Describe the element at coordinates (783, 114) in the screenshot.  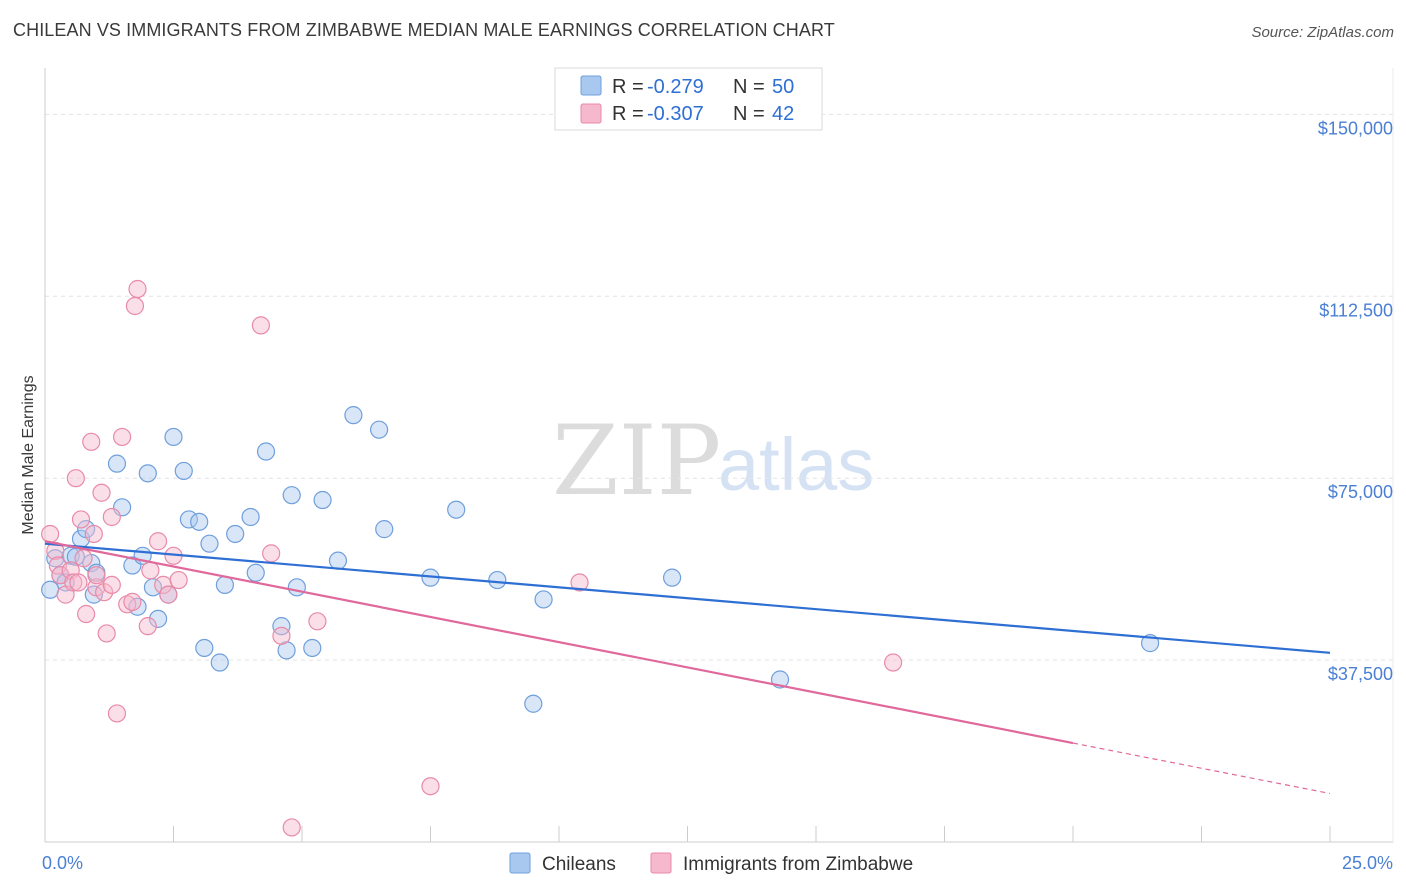
I see `legend-n-value-1: 42` at that location.